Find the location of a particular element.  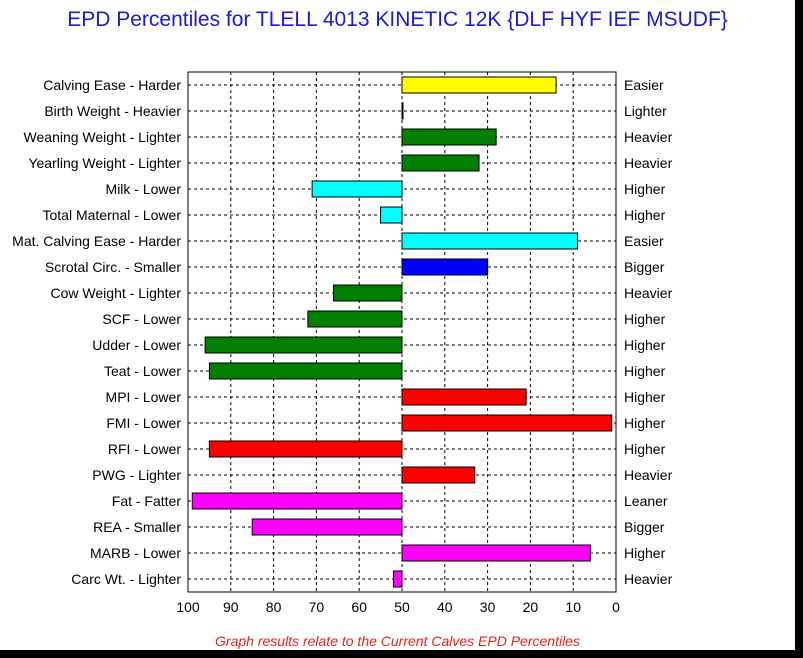

row-label-left: SCF - Lower is located at coordinates (141, 319).